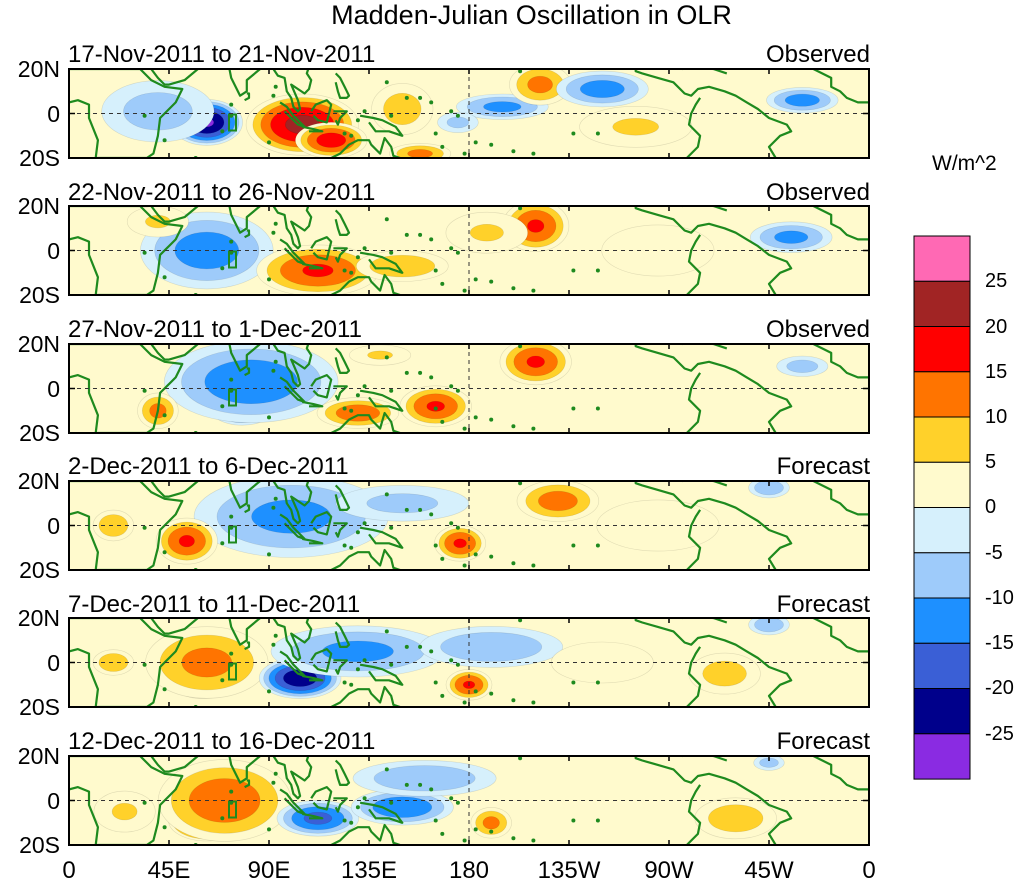 This screenshot has height=887, width=1021. Describe the element at coordinates (214, 604) in the screenshot. I see `panel-5-date-range: 7-Dec-2011 to 11-Dec-2011` at that location.